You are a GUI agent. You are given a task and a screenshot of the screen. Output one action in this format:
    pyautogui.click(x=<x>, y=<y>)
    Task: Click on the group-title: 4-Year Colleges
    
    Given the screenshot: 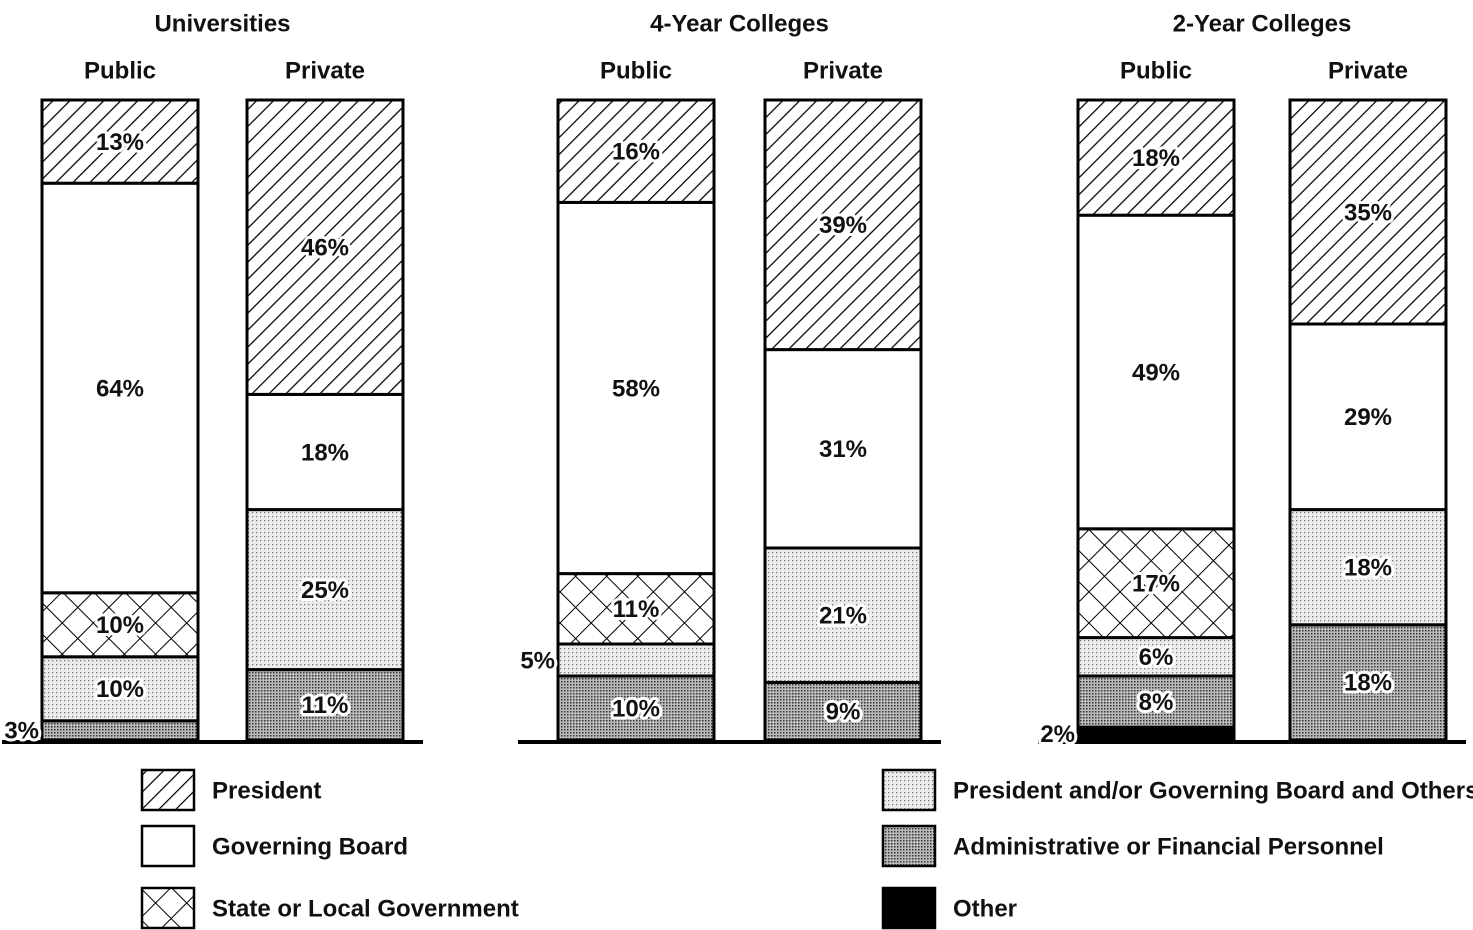 What is the action you would take?
    pyautogui.click(x=739, y=23)
    